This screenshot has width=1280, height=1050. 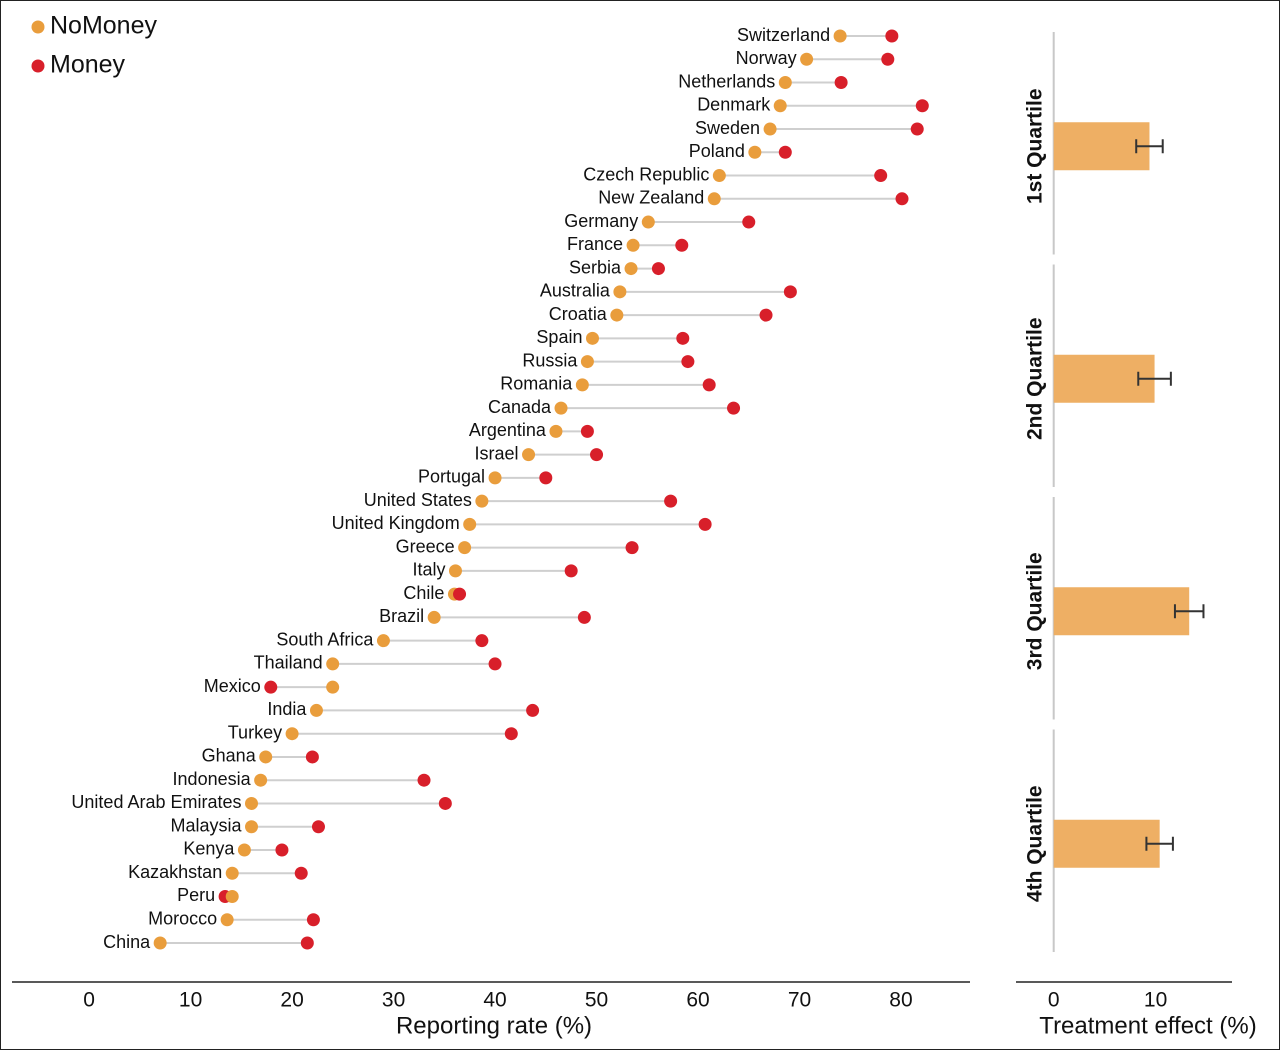 What do you see at coordinates (651, 198) in the screenshot?
I see `country-label: New Zealand` at bounding box center [651, 198].